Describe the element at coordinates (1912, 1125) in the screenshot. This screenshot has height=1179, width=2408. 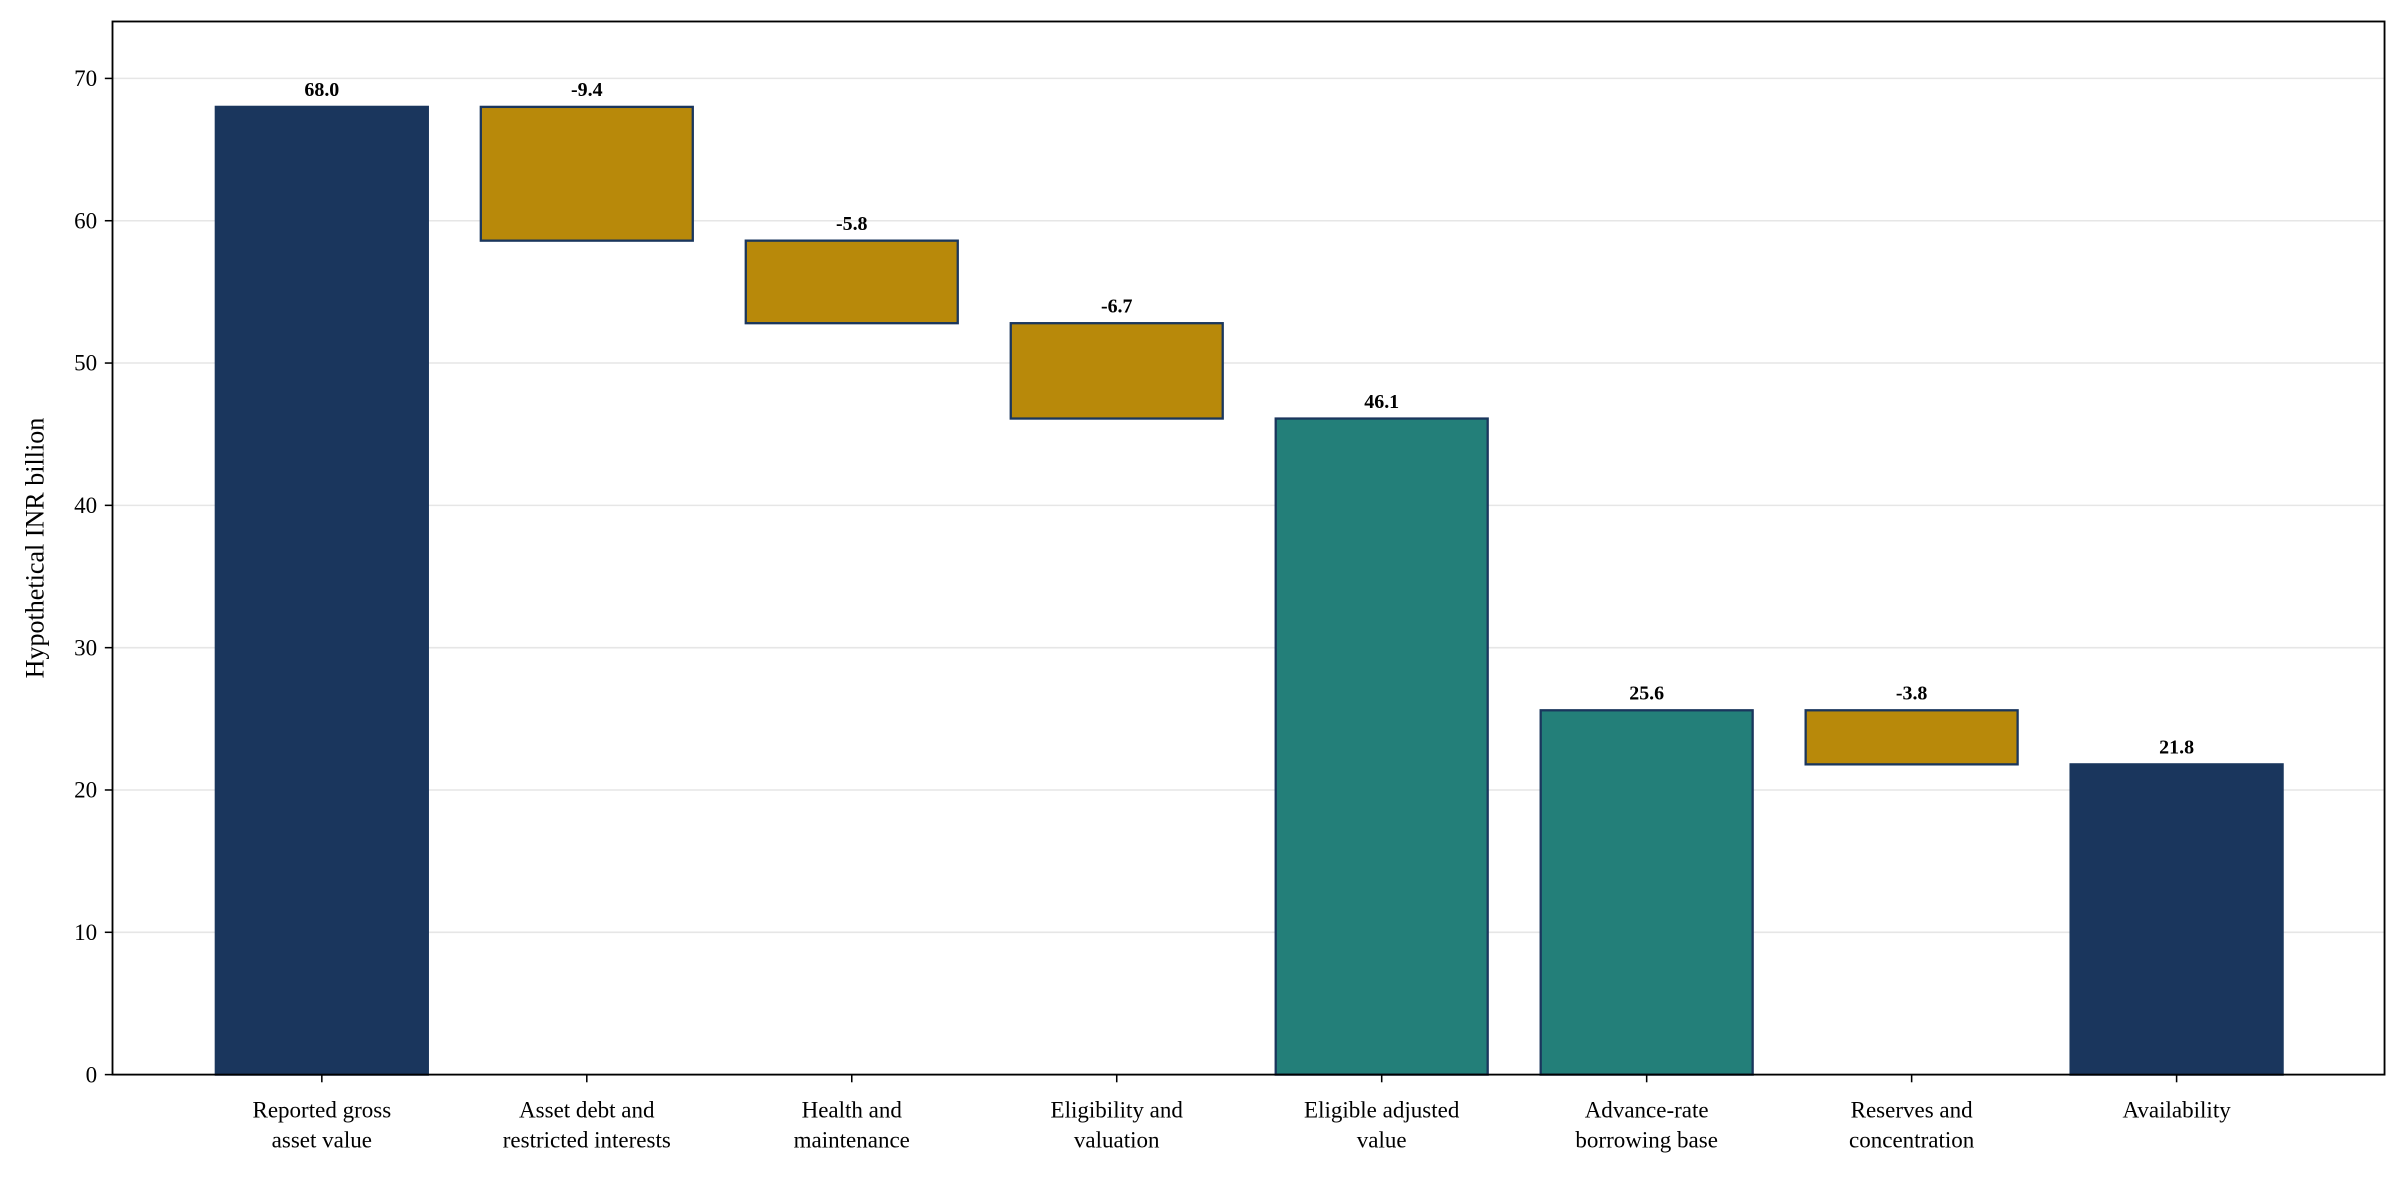
I see `x-tick-label: Reserves and concentration` at that location.